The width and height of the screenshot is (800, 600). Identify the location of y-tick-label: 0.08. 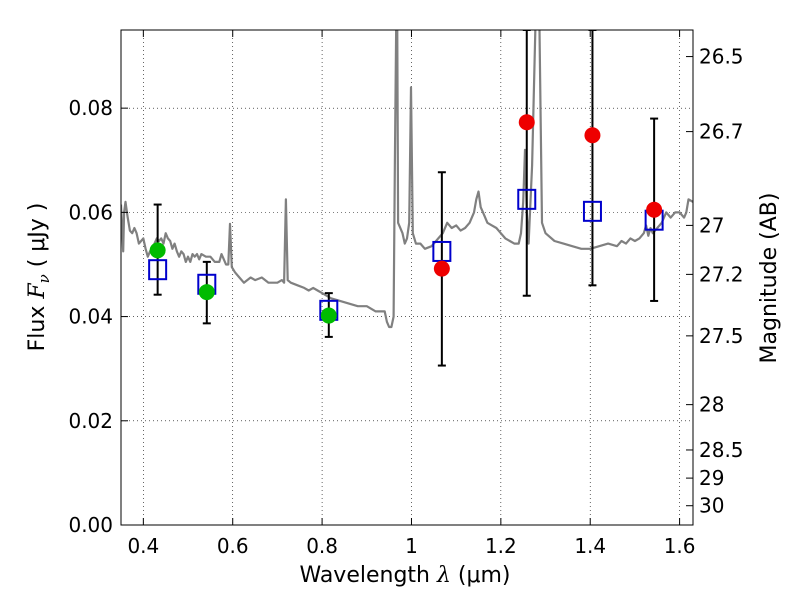
(90, 108).